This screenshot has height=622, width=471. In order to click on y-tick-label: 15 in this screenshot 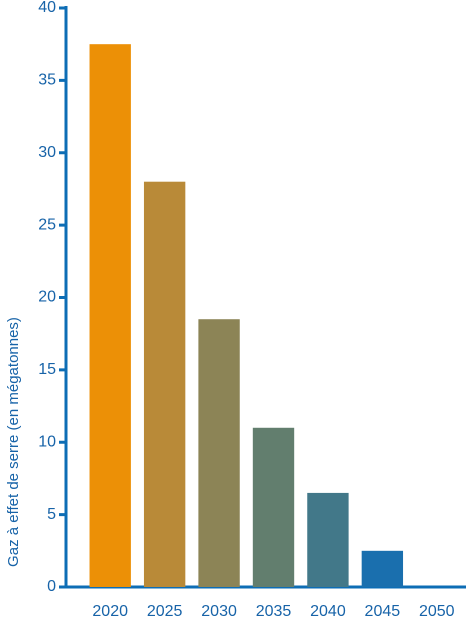, I will do `click(47, 369)`.